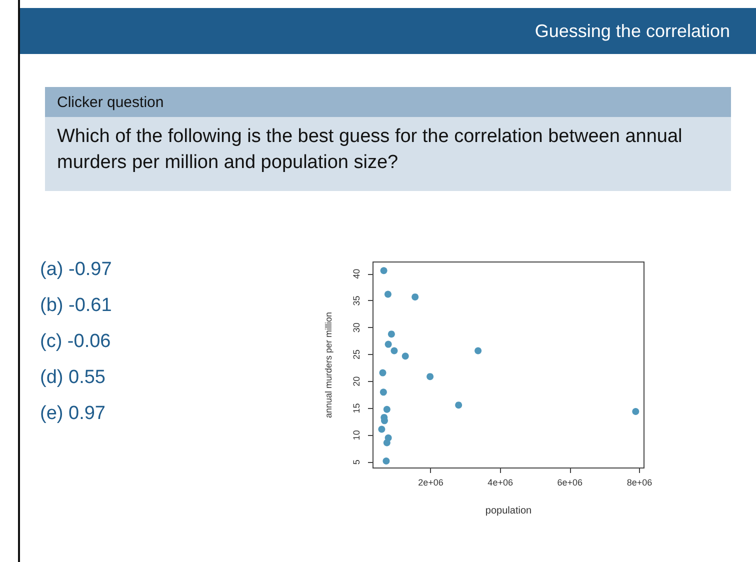 This screenshot has height=562, width=756. I want to click on y-tick-label: 5, so click(357, 462).